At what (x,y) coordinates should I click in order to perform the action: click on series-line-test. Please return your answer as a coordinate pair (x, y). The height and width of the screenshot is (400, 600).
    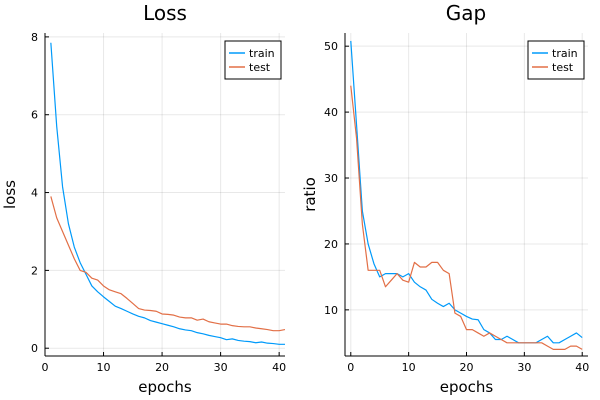
    Looking at the image, I should click on (167, 264).